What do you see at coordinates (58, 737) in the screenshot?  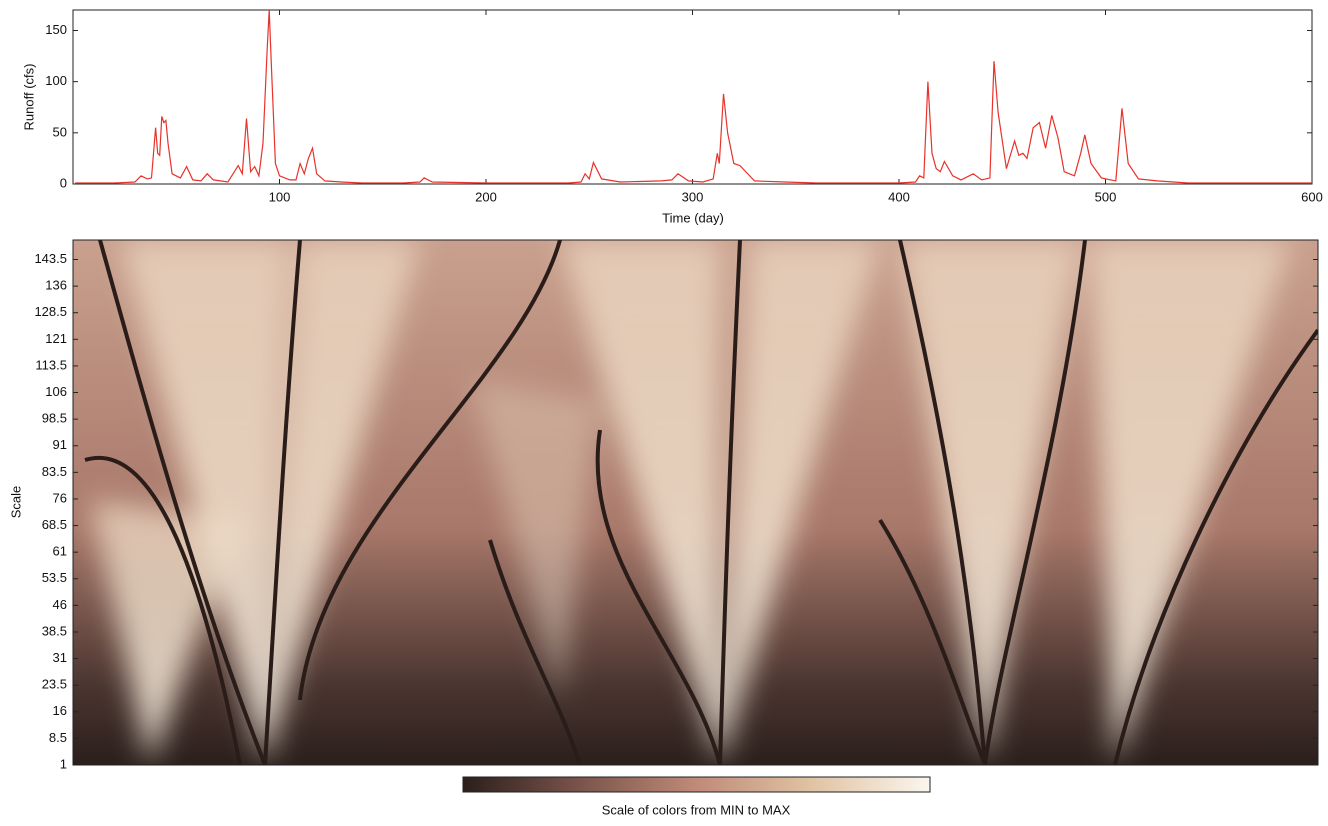 I see `y-tick-label: 8.5` at bounding box center [58, 737].